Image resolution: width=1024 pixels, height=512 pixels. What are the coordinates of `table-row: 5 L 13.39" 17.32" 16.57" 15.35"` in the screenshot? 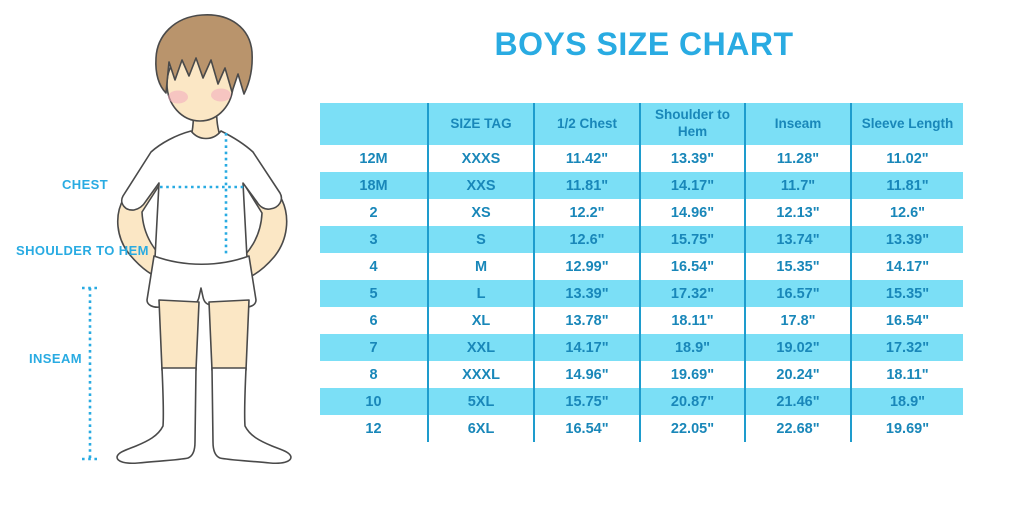 It's located at (641, 293).